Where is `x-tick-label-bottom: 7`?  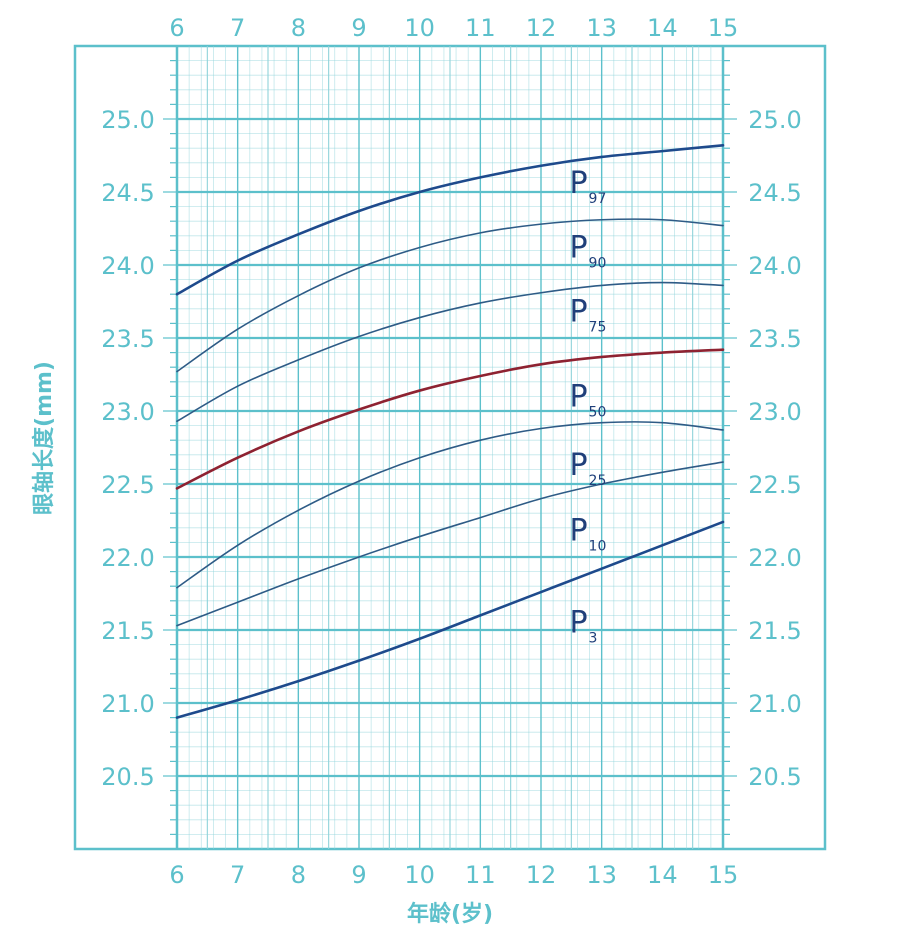
x-tick-label-bottom: 7 is located at coordinates (237, 875).